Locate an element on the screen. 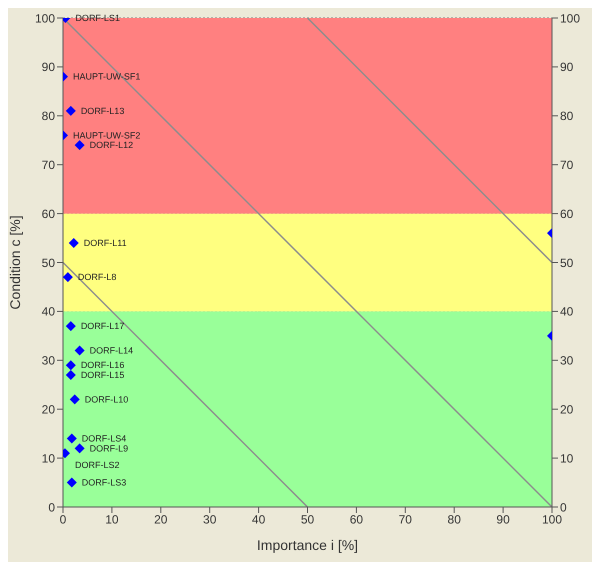 This screenshot has width=600, height=570. annotation: DORF-L16 is located at coordinates (102, 365).